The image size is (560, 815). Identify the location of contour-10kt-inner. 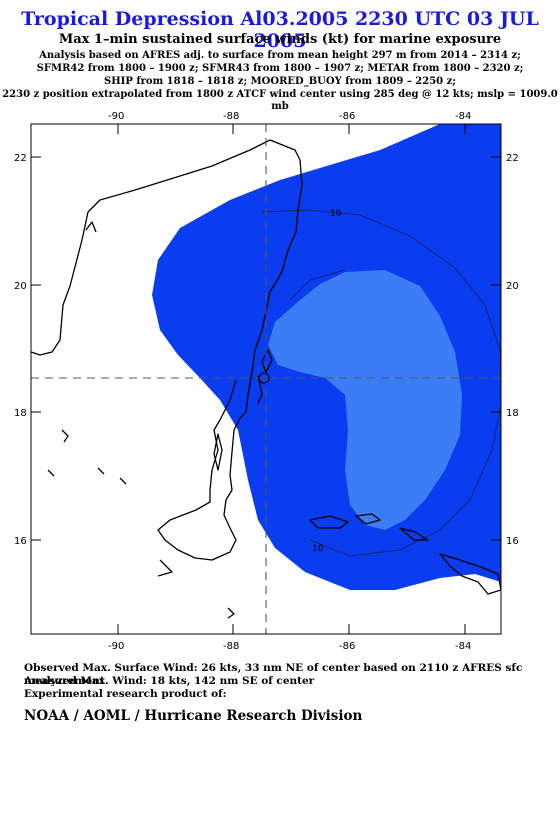
(317, 285).